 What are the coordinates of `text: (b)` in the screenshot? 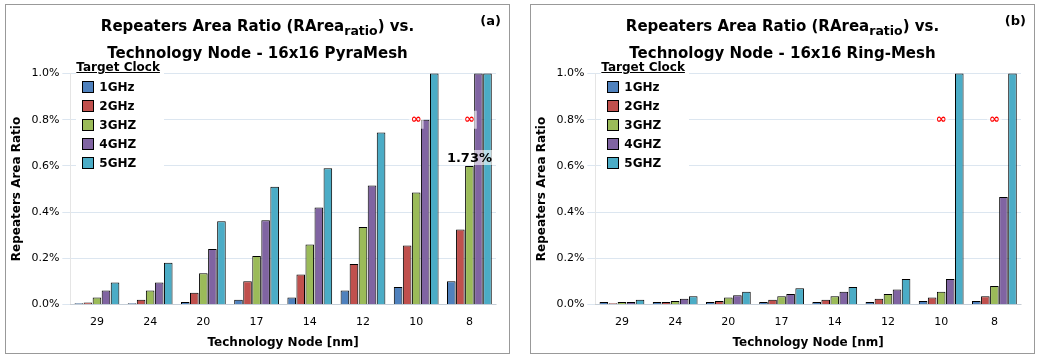 It's located at (1015, 20).